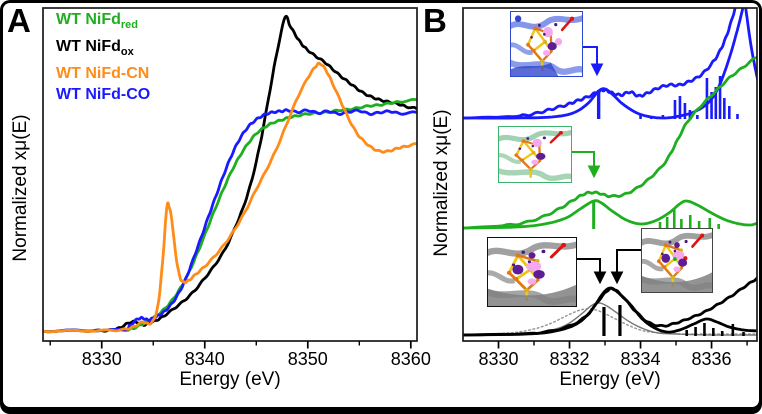 The height and width of the screenshot is (414, 762). Describe the element at coordinates (441, 183) in the screenshot. I see `panel-b-ylabel: Normalized xμ(E)` at that location.